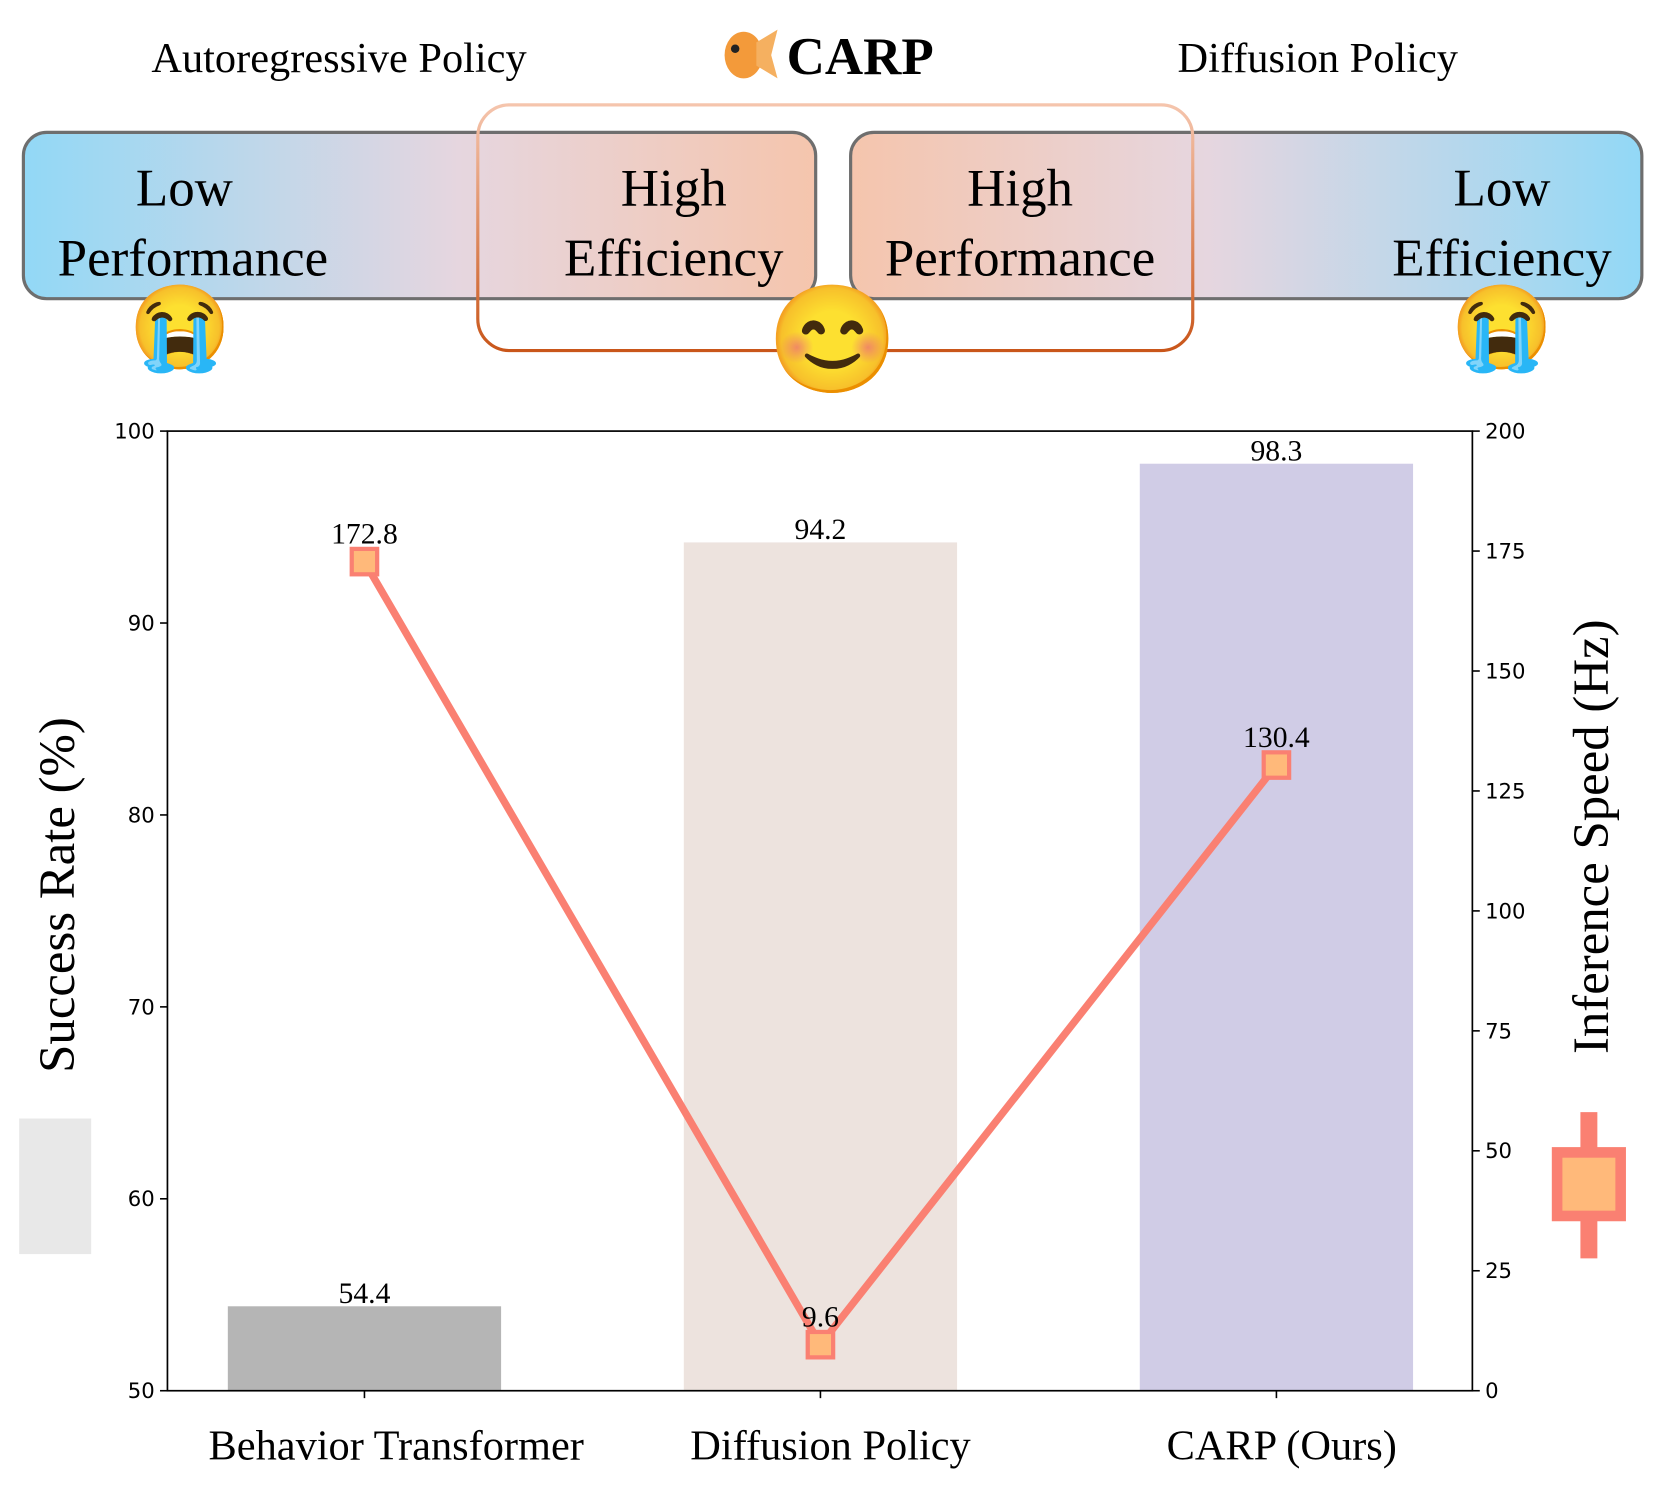  What do you see at coordinates (141, 911) in the screenshot?
I see `left-axis: 50 60 70 80 90 100` at bounding box center [141, 911].